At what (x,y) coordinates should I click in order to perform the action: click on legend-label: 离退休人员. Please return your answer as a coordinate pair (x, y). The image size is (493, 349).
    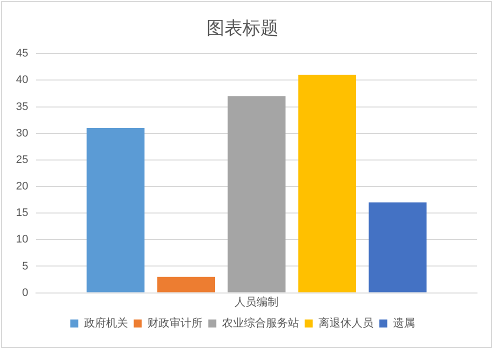
    Looking at the image, I should click on (346, 323).